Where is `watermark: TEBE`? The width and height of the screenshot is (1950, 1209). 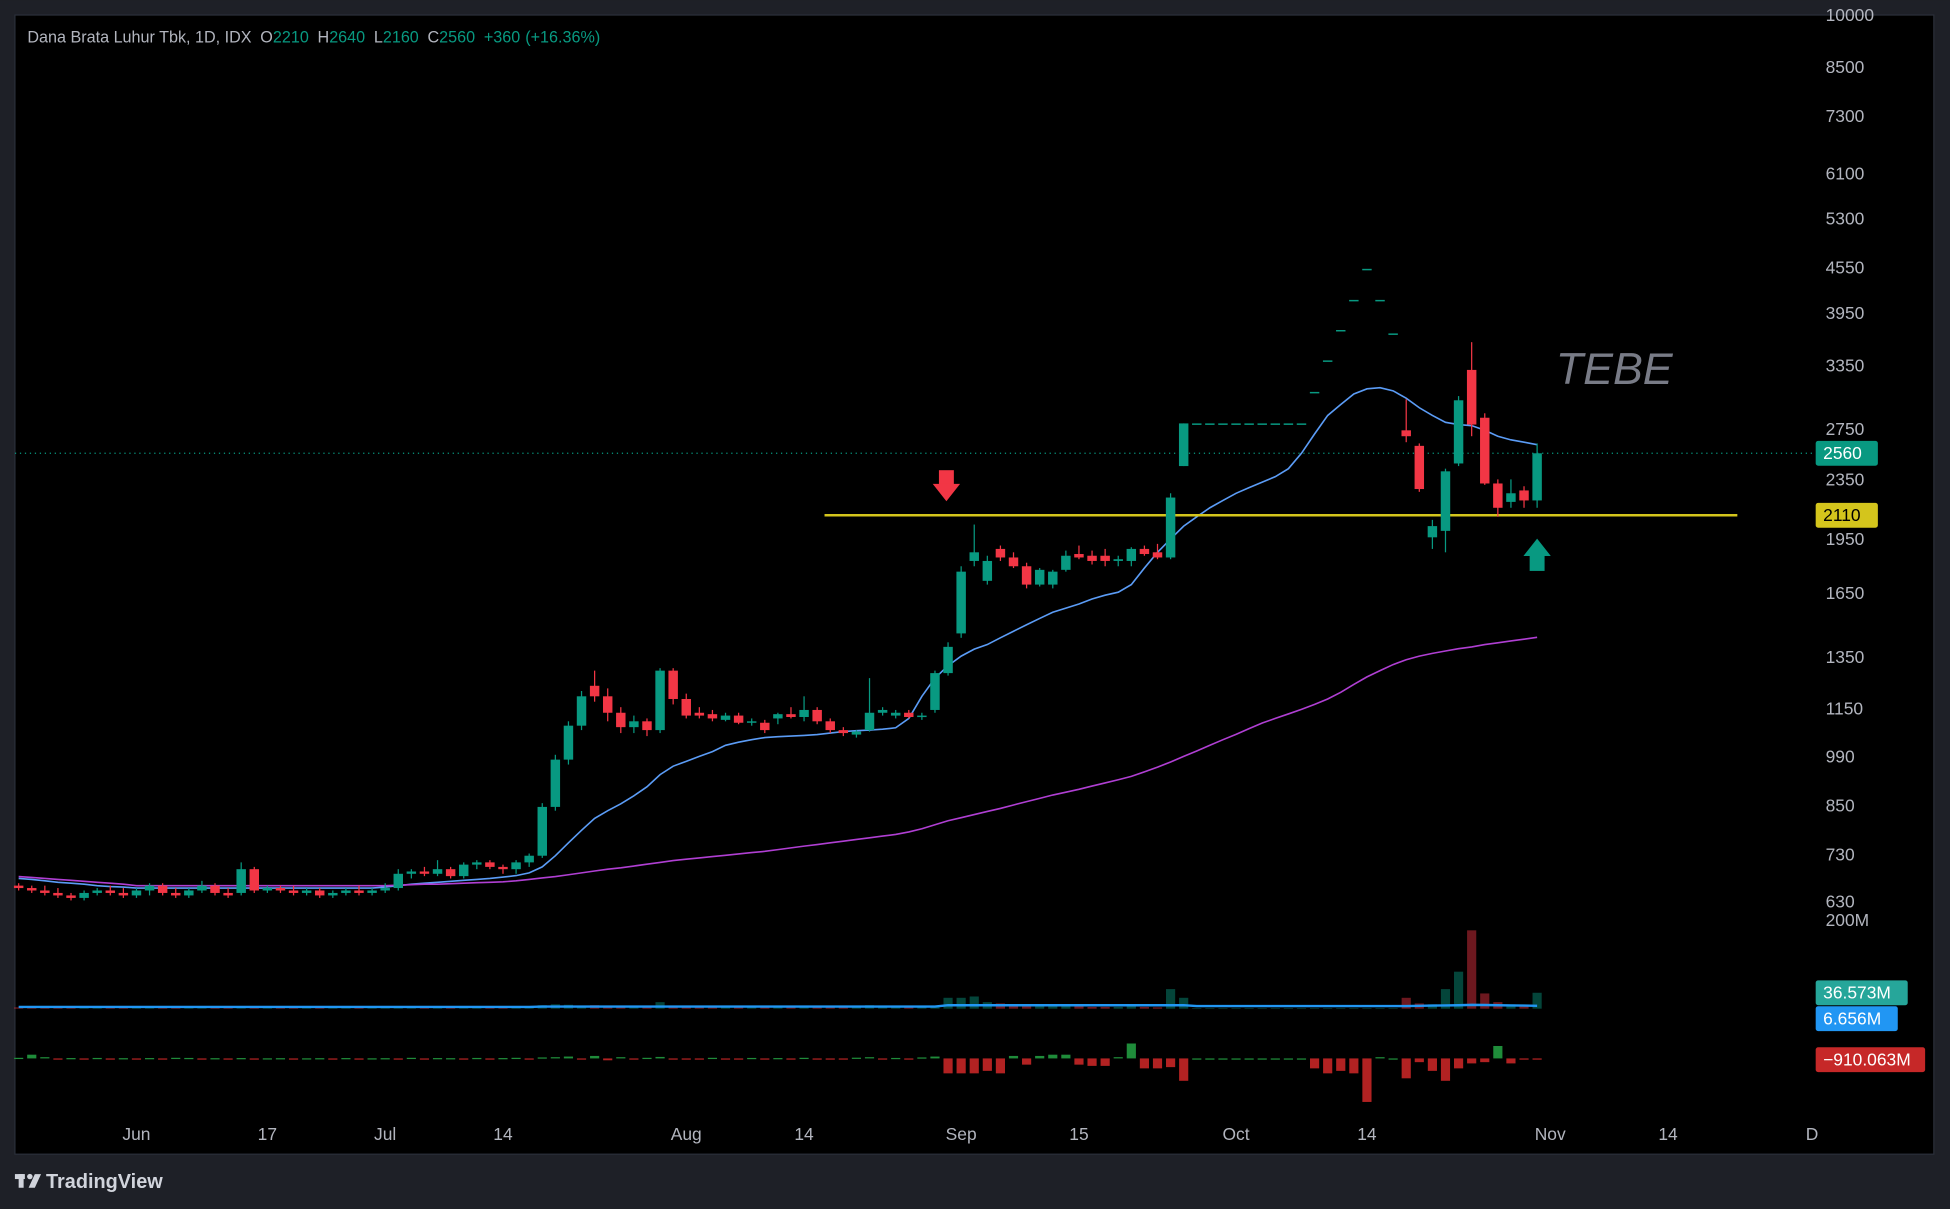 watermark: TEBE is located at coordinates (1615, 369).